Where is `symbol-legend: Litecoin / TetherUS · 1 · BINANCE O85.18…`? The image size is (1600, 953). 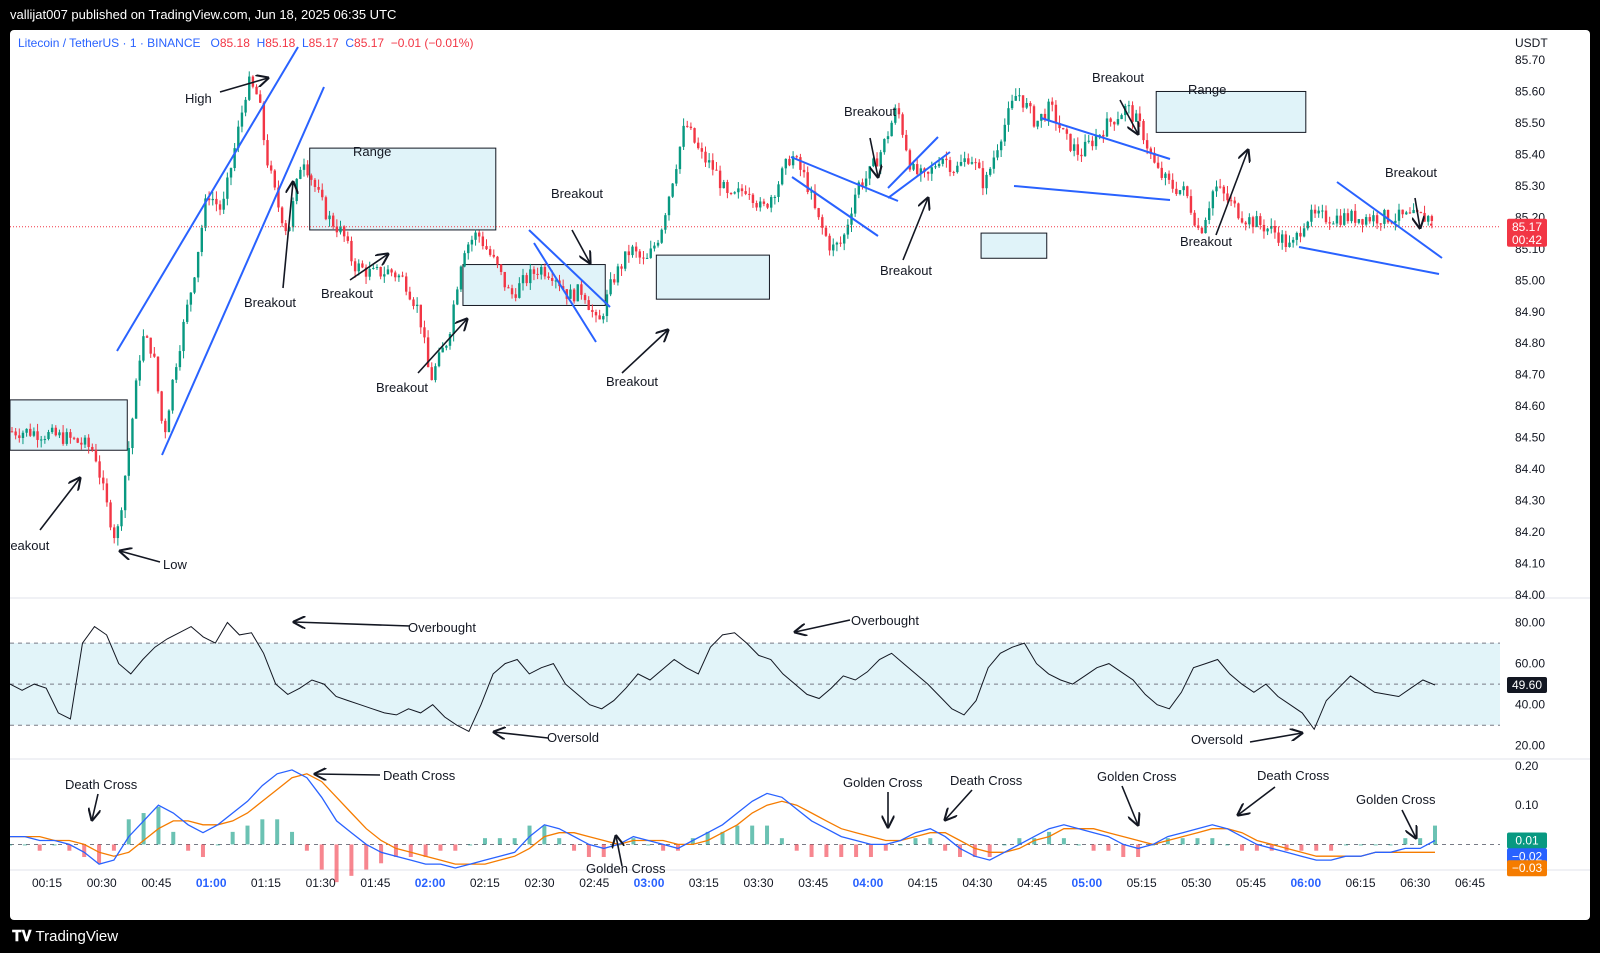 symbol-legend: Litecoin / TetherUS · 1 · BINANCE O85.18… is located at coordinates (245, 43).